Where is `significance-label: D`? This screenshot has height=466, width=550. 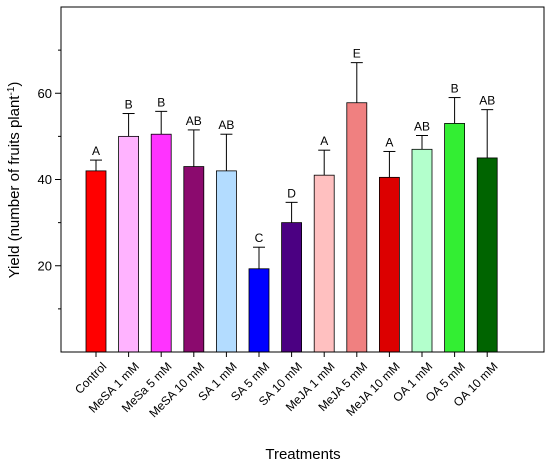
significance-label: D is located at coordinates (291, 193).